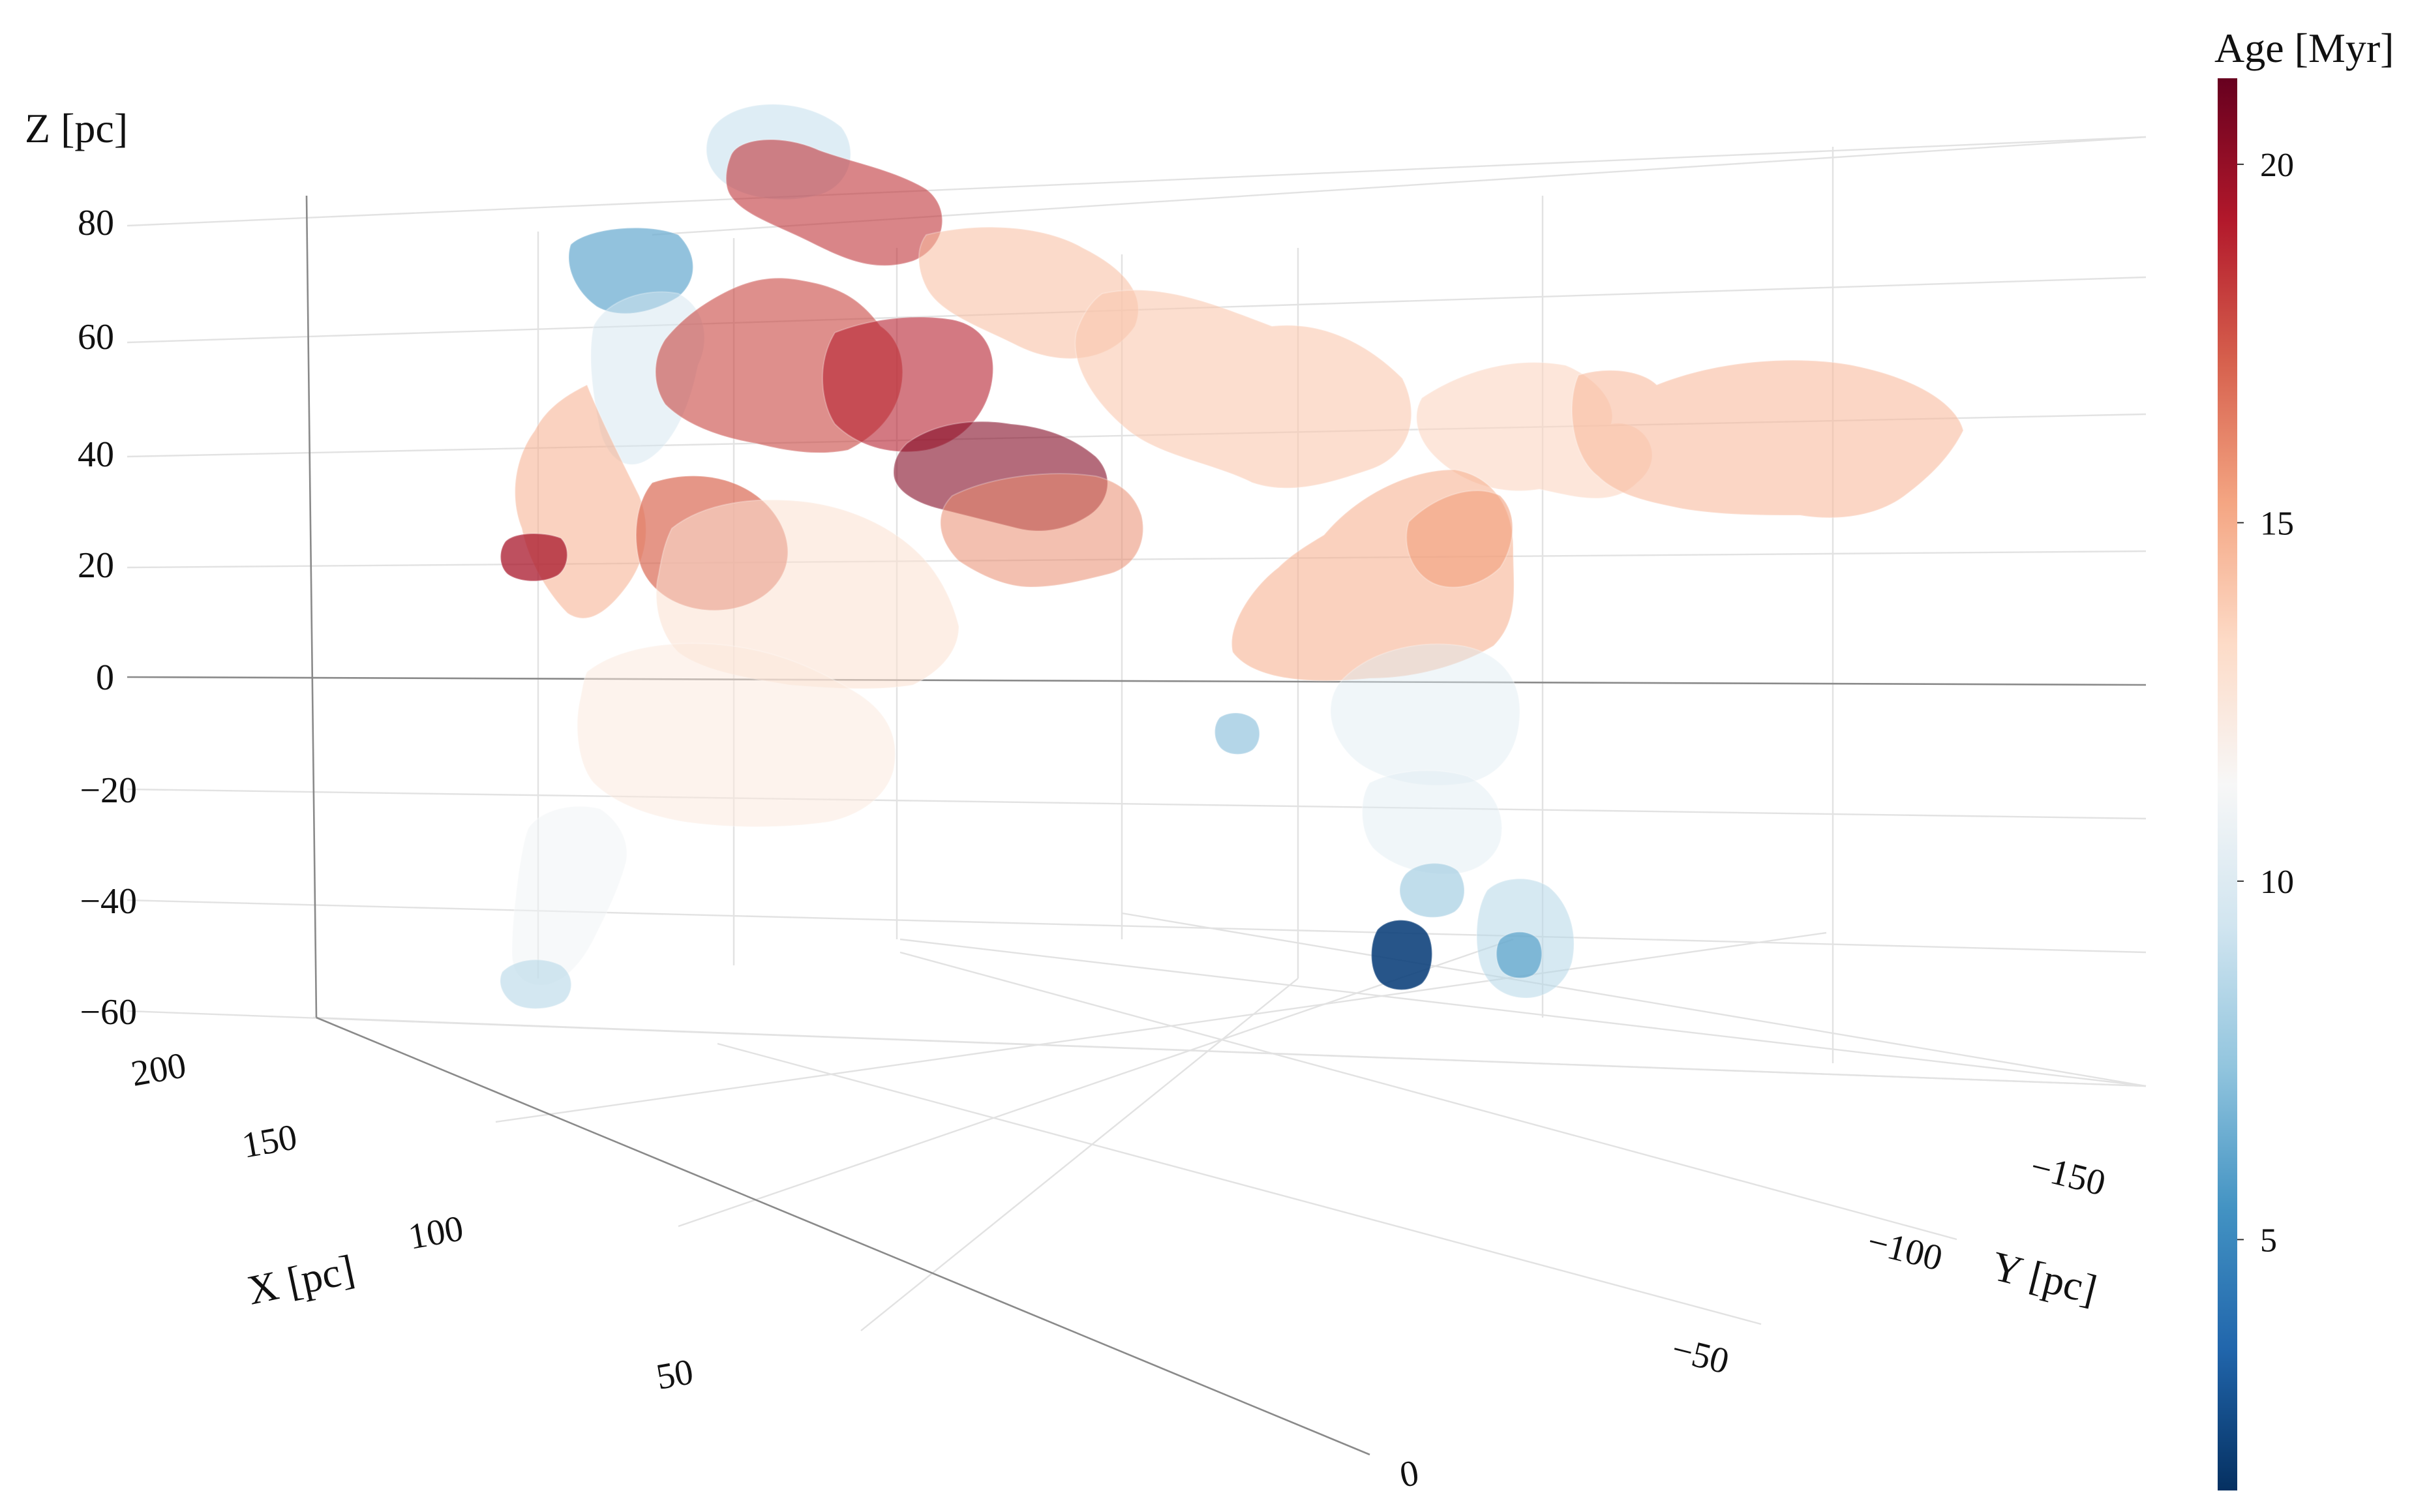 Image resolution: width=2429 pixels, height=1512 pixels. What do you see at coordinates (108, 1012) in the screenshot?
I see `z-tick-label: −60` at bounding box center [108, 1012].